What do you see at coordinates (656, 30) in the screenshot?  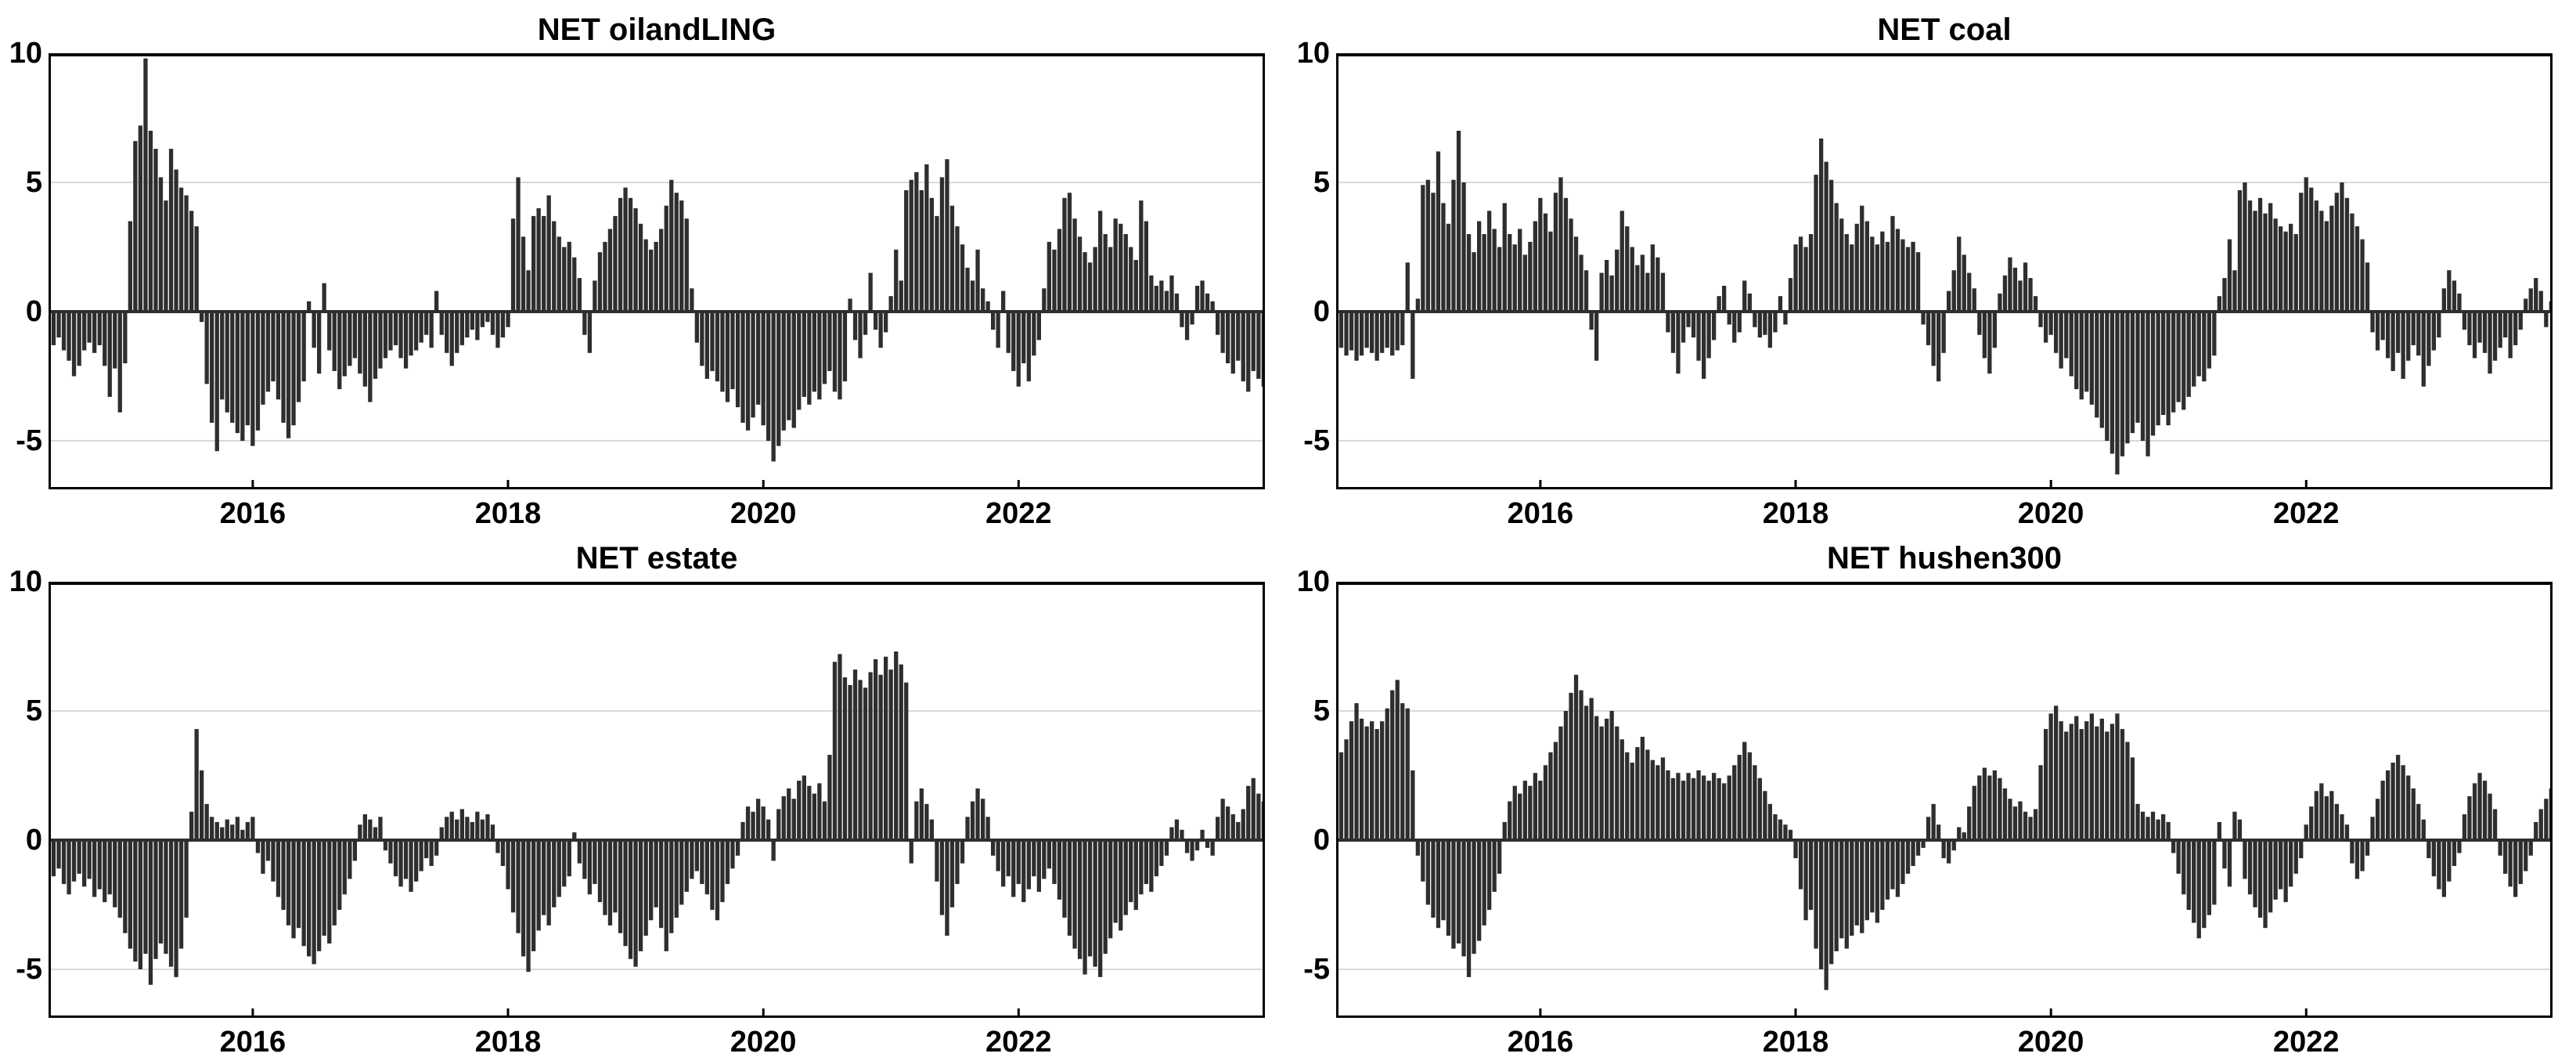 I see `panel-title: NET oilandLING` at bounding box center [656, 30].